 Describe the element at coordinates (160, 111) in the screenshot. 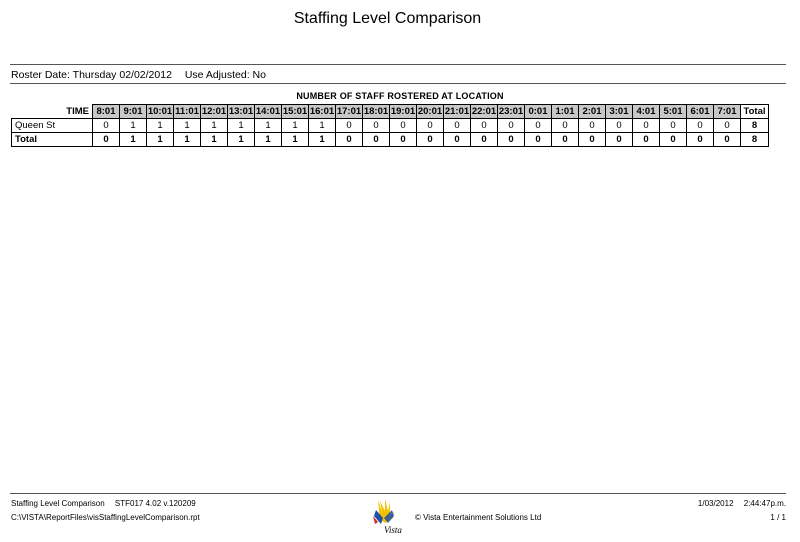

I see `time-slot-header: 10:01` at that location.